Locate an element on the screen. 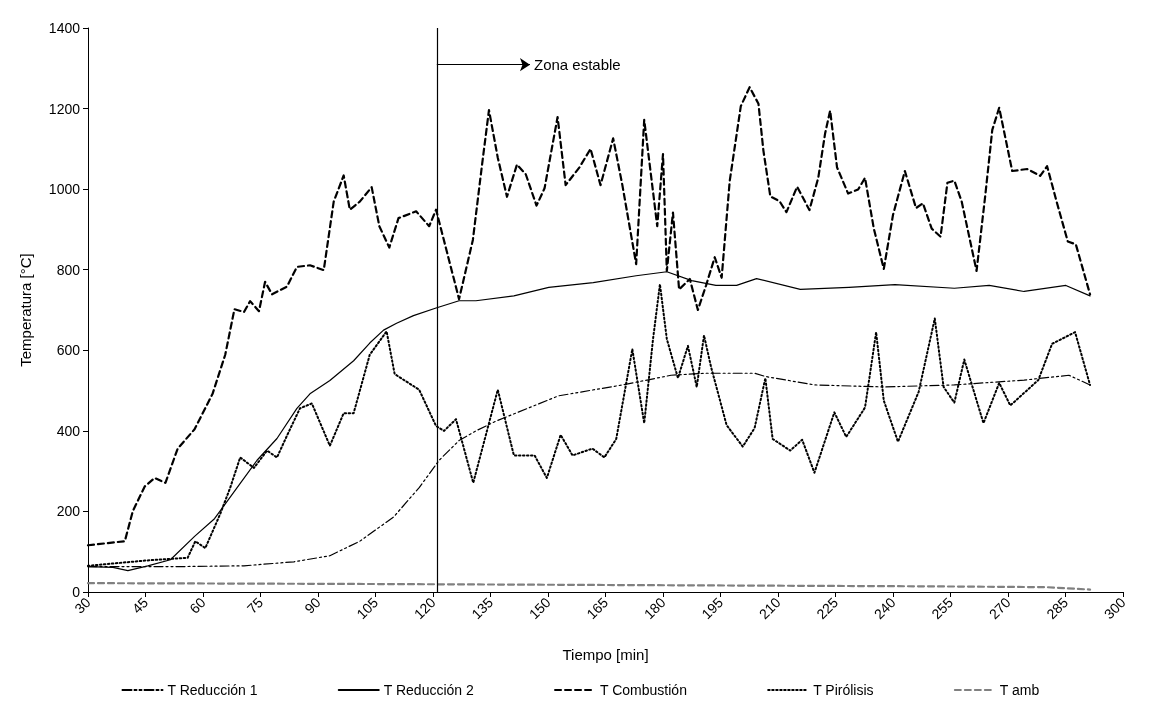  x-tick-label: 255 is located at coordinates (942, 608).